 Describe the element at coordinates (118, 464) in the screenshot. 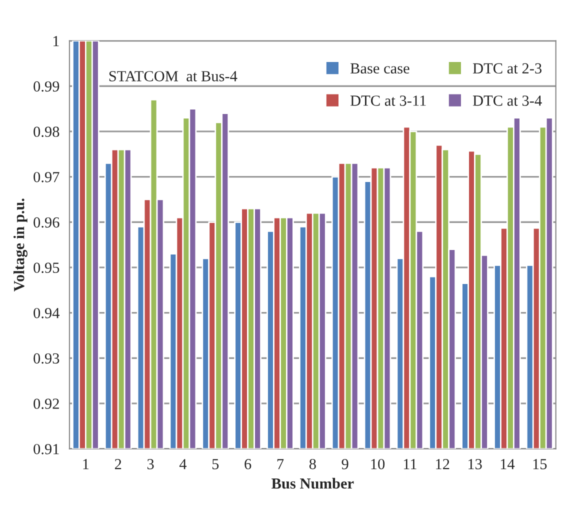

I see `x-tick-label: 2` at that location.